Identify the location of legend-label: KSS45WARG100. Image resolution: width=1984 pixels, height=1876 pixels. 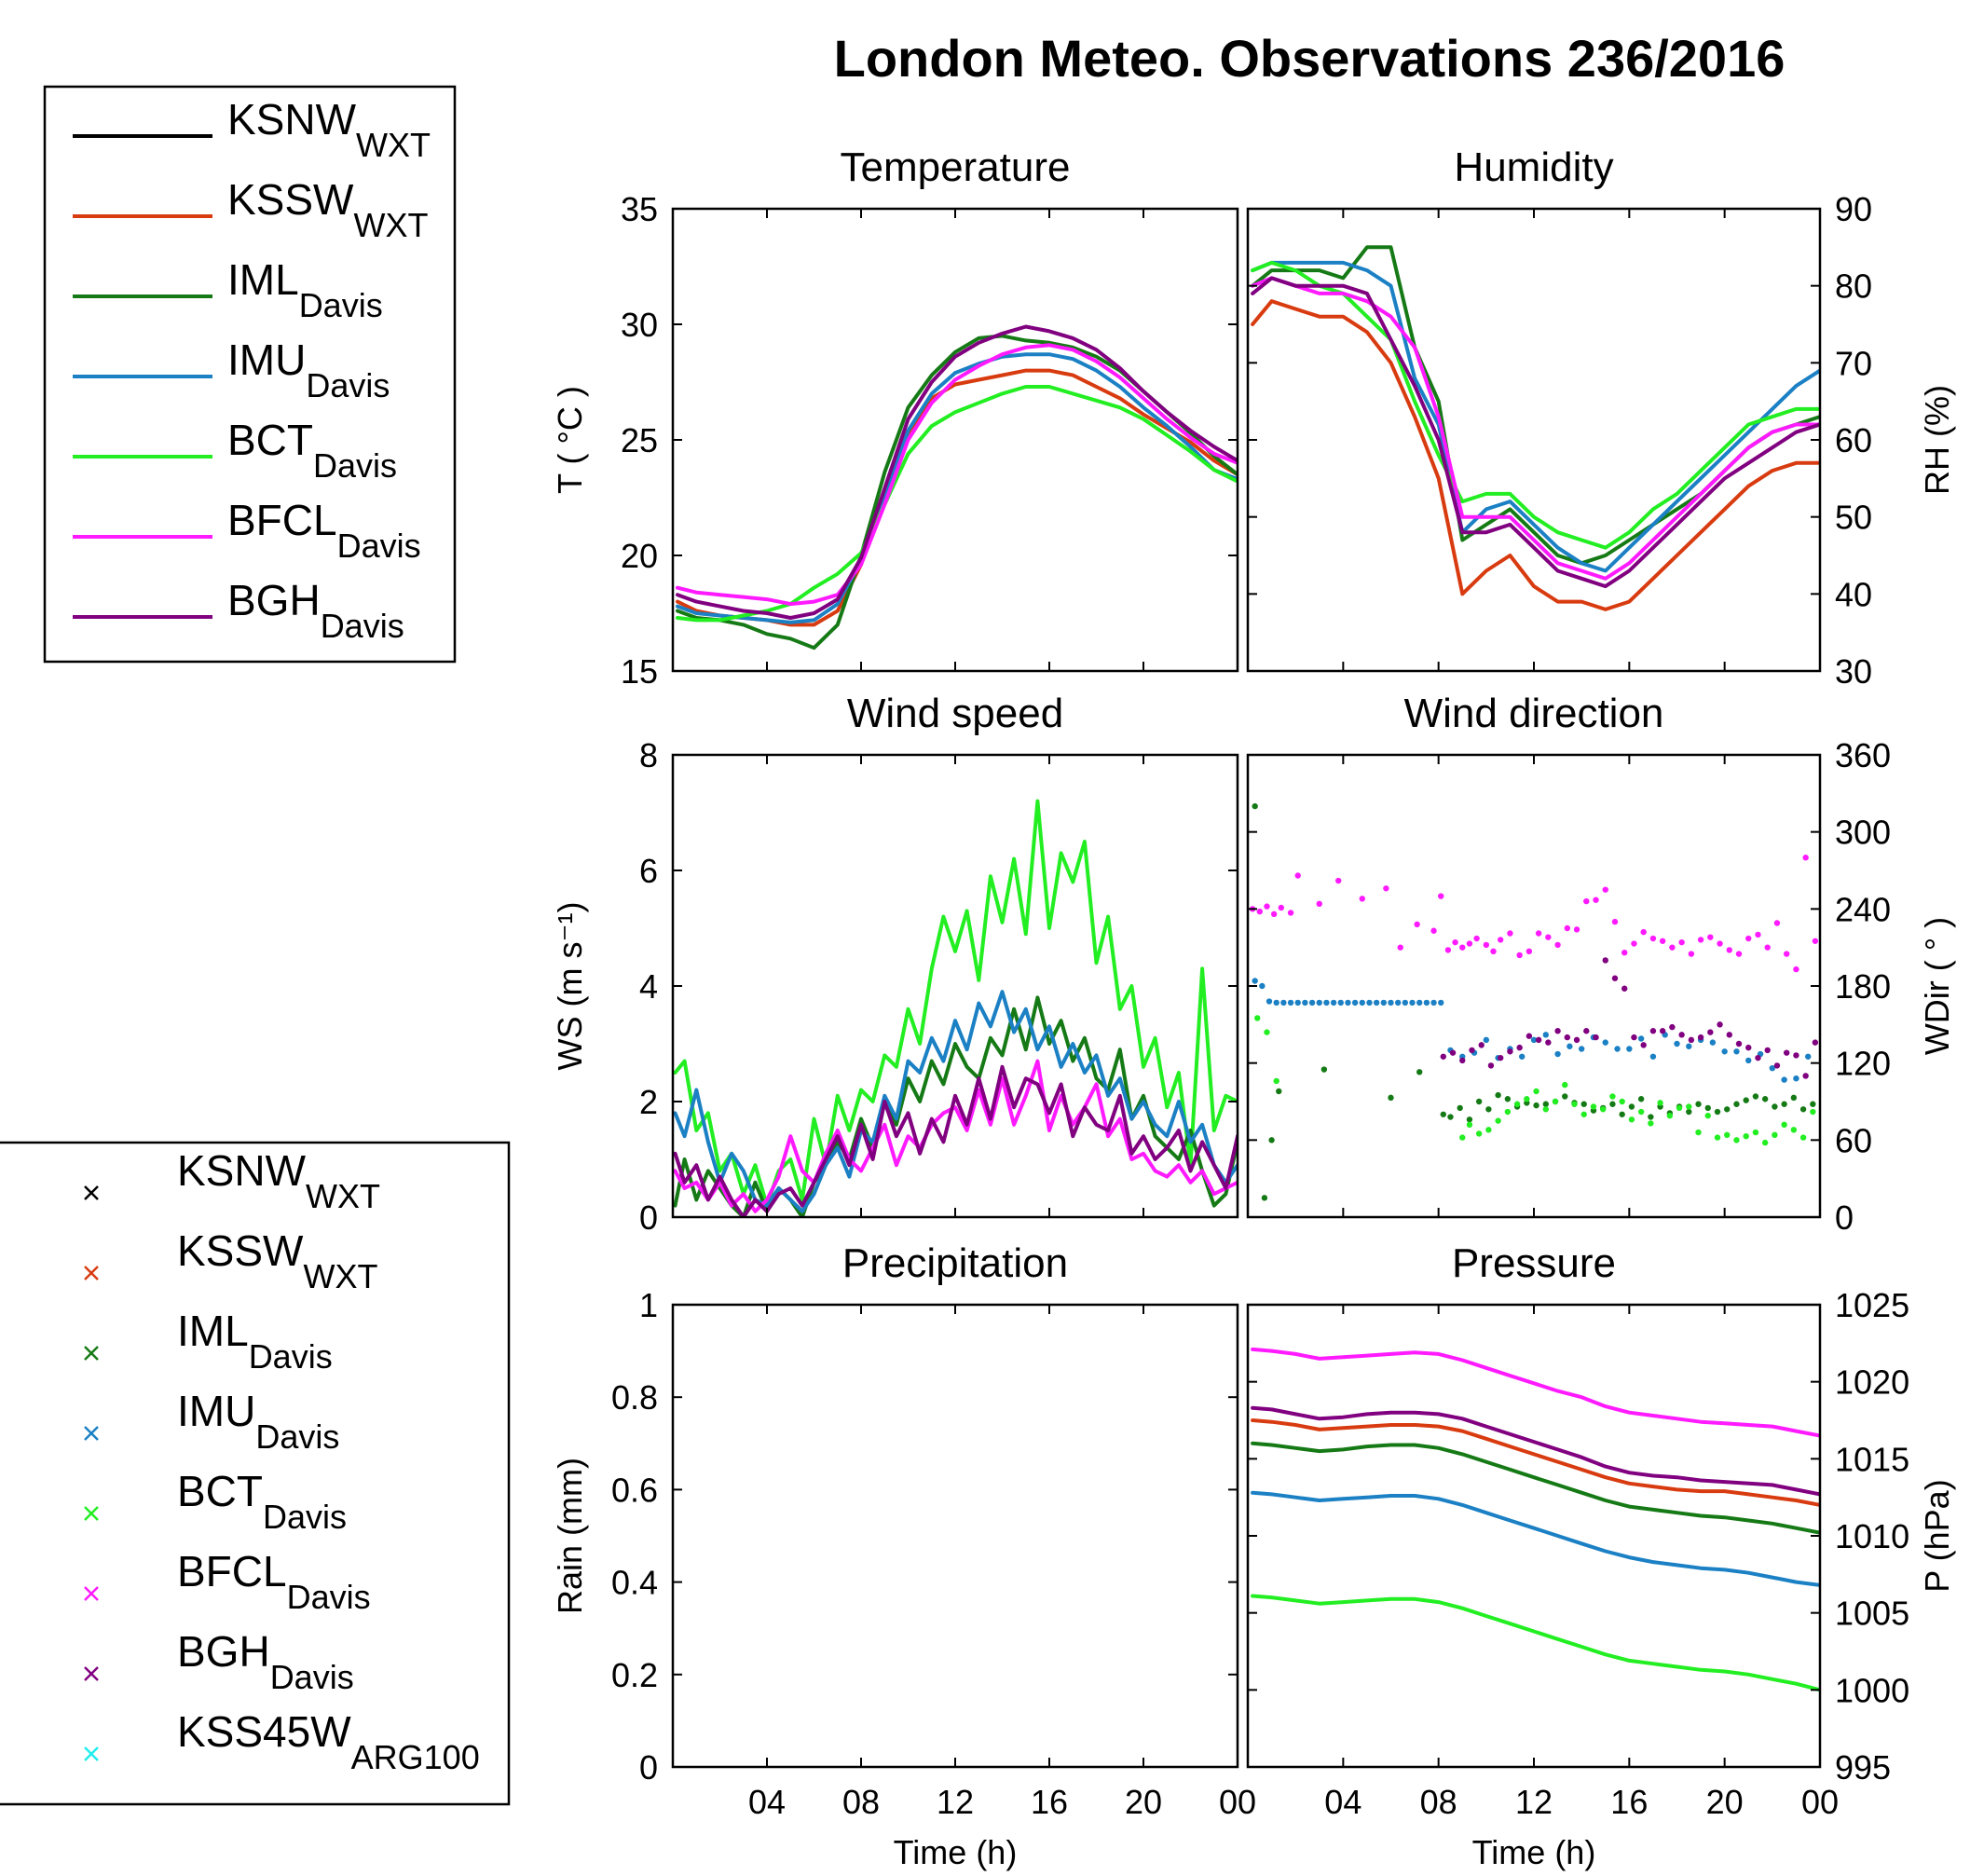
(328, 1742).